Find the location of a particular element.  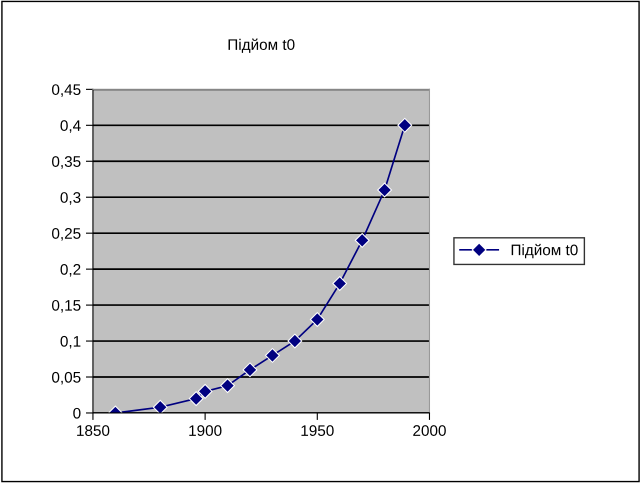

x-tick-label: 1850 is located at coordinates (93, 430).